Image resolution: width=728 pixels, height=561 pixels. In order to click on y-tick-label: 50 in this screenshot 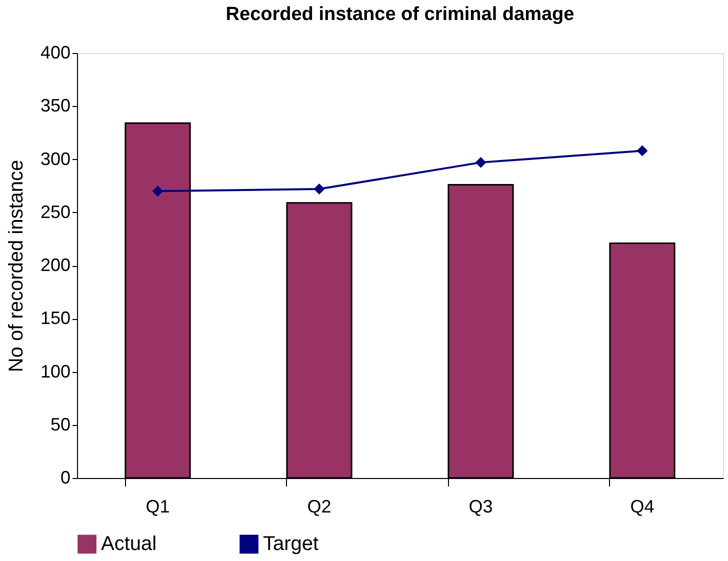, I will do `click(60, 424)`.